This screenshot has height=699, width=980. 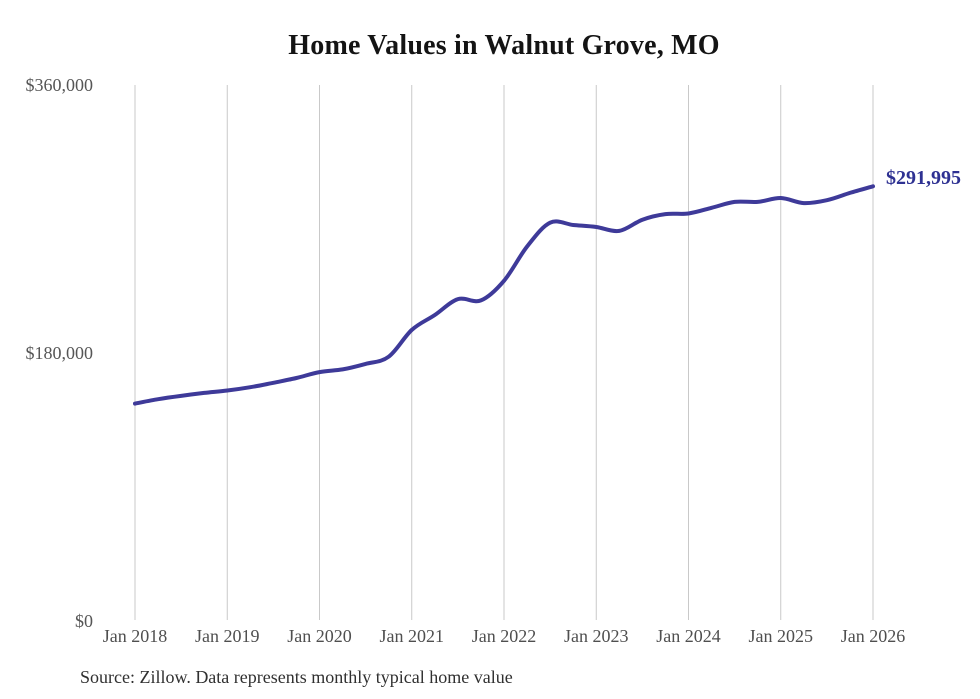 What do you see at coordinates (923, 178) in the screenshot?
I see `current-value-label: $291,995` at bounding box center [923, 178].